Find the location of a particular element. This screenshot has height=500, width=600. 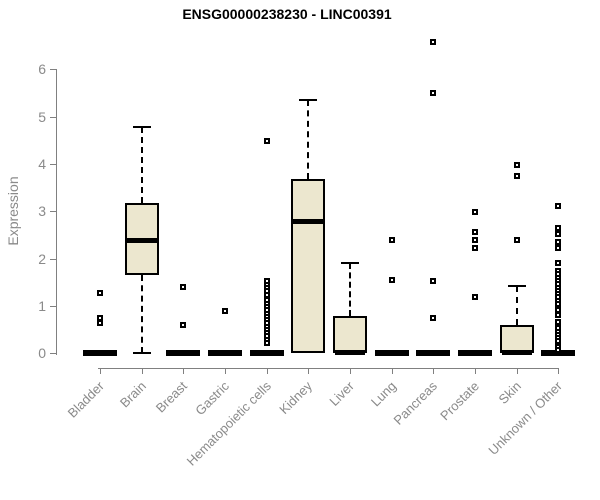

chart-title: ENSG00000238230 - LINC00391 is located at coordinates (287, 14).